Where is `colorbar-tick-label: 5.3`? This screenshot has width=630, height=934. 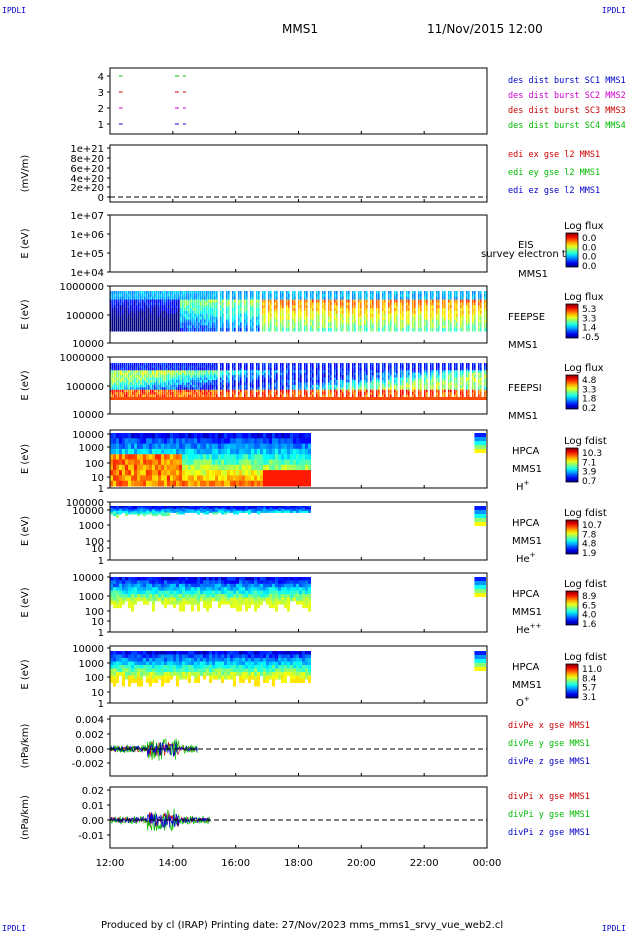 colorbar-tick-label: 5.3 is located at coordinates (589, 310).